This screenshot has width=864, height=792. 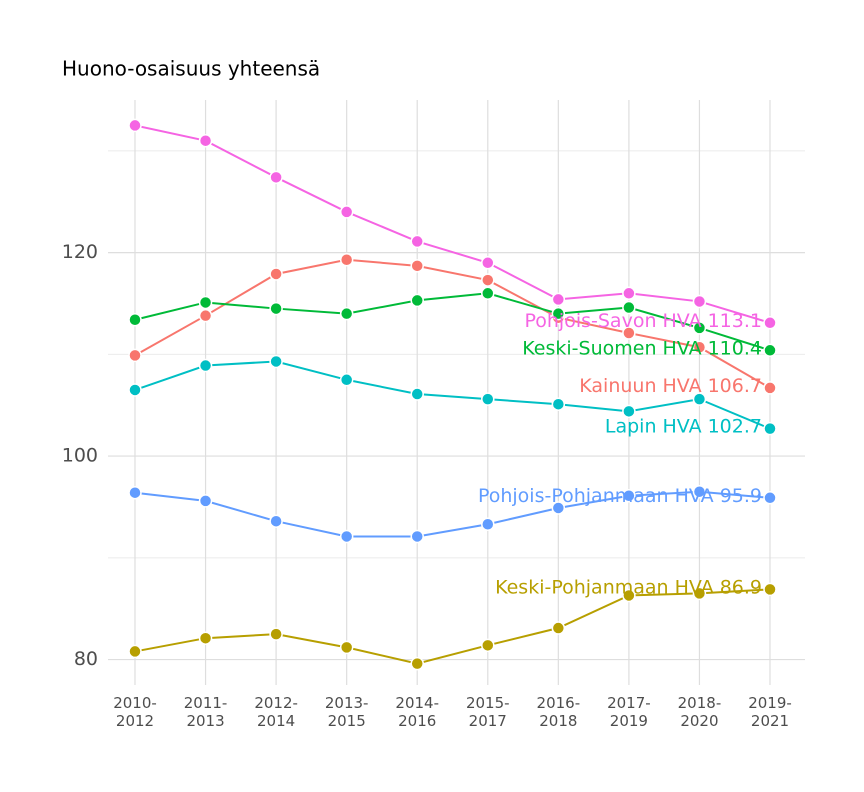 I want to click on end-label-name: Lapin HVA, so click(x=653, y=426).